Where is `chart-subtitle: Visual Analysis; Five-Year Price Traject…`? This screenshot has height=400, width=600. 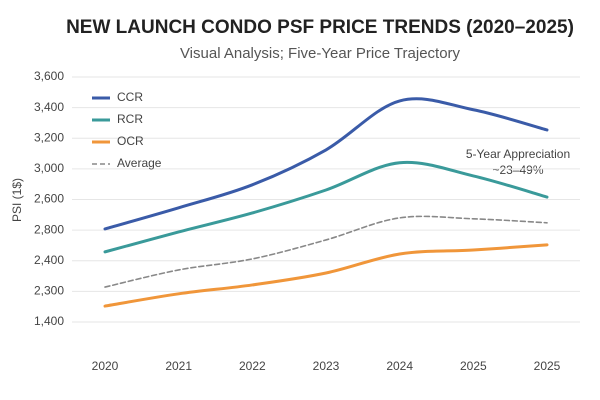 chart-subtitle: Visual Analysis; Five-Year Price Traject… is located at coordinates (320, 53).